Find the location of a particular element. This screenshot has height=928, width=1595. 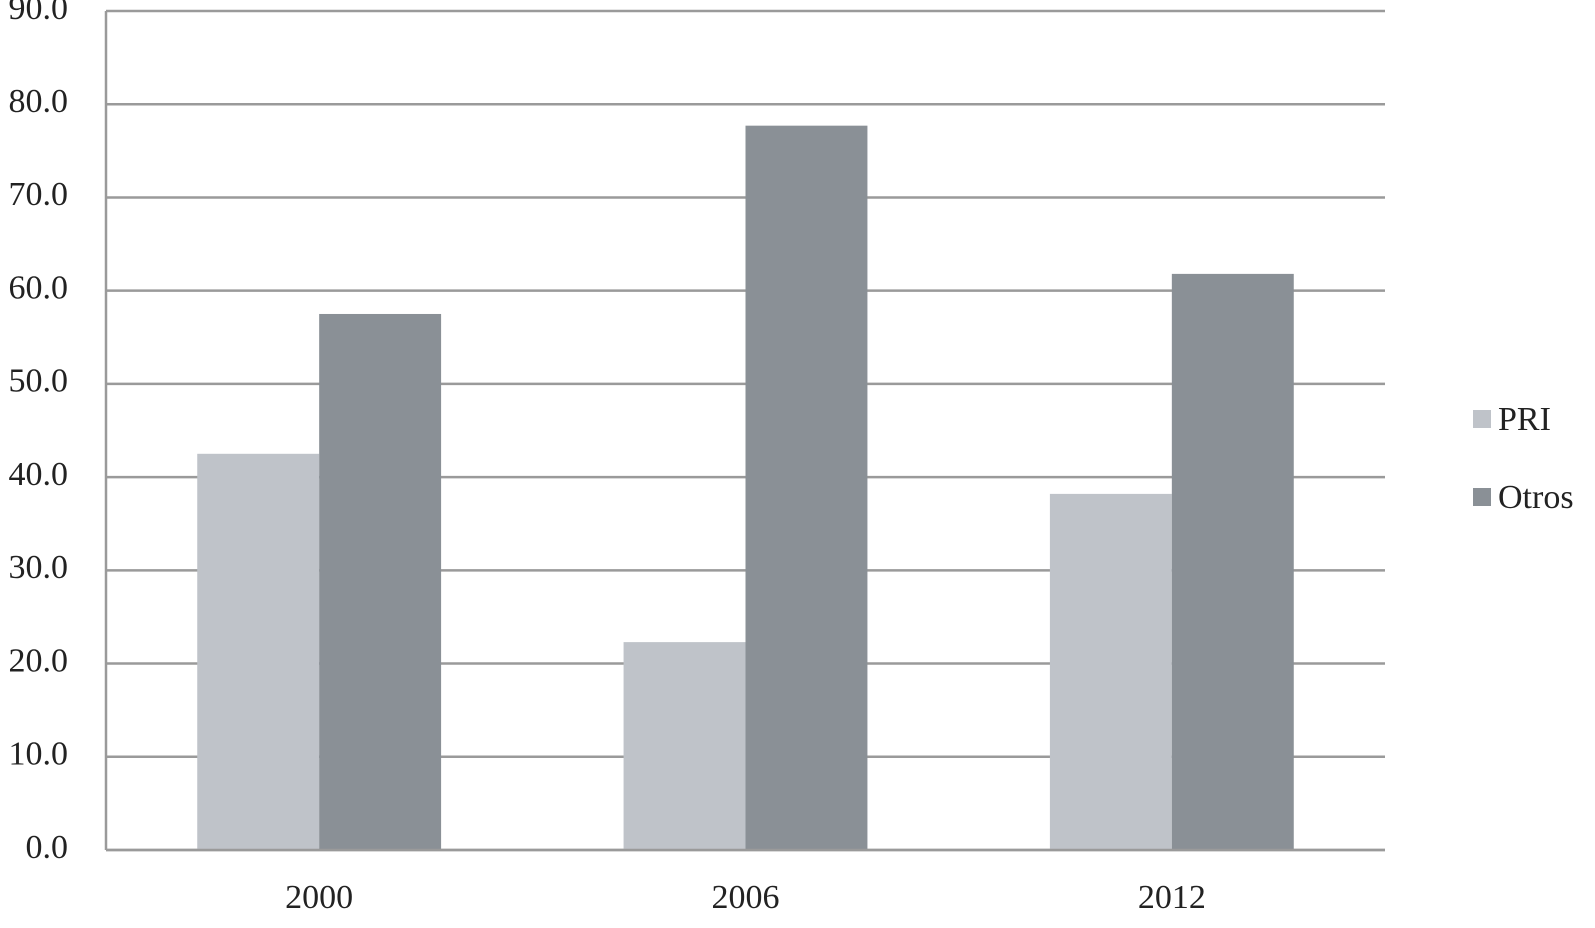

legend-label: PRI is located at coordinates (1524, 419).